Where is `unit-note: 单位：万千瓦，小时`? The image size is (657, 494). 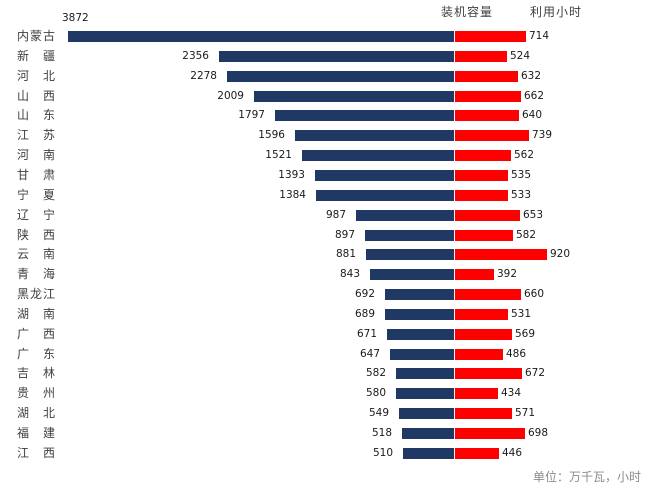 unit-note: 单位：万千瓦，小时 is located at coordinates (586, 477).